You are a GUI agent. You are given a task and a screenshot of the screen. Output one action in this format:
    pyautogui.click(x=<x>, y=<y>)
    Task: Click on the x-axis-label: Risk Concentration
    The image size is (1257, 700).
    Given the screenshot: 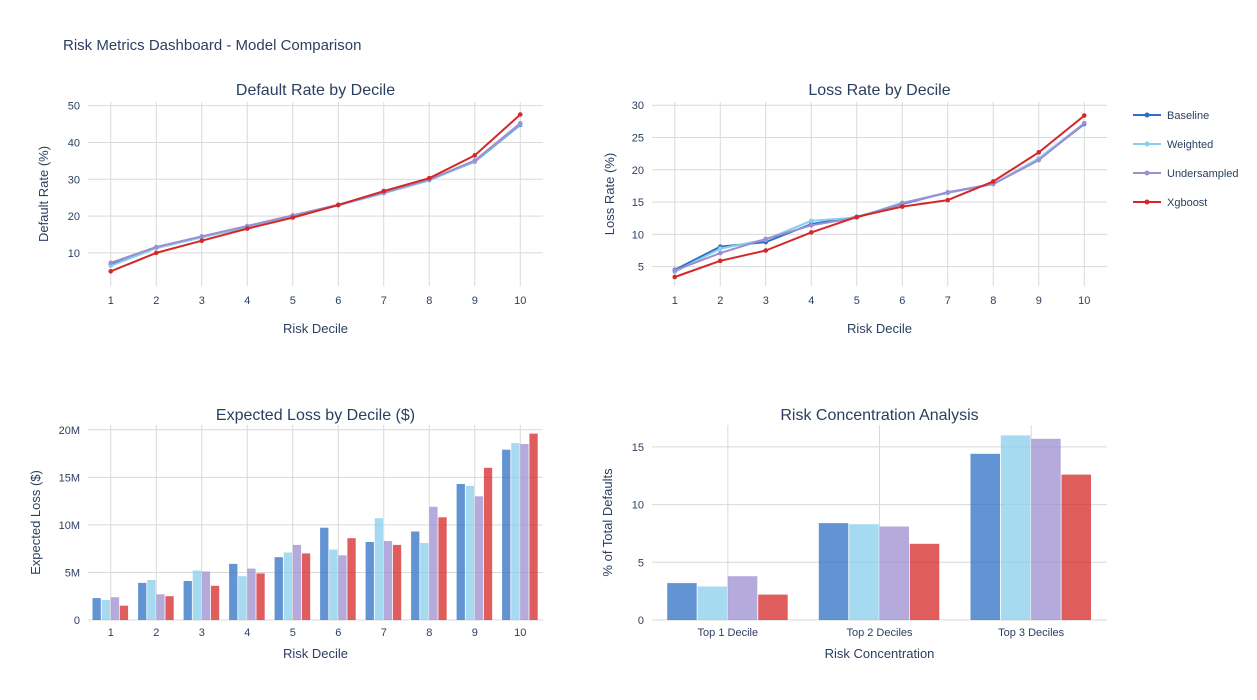 What is the action you would take?
    pyautogui.click(x=880, y=653)
    